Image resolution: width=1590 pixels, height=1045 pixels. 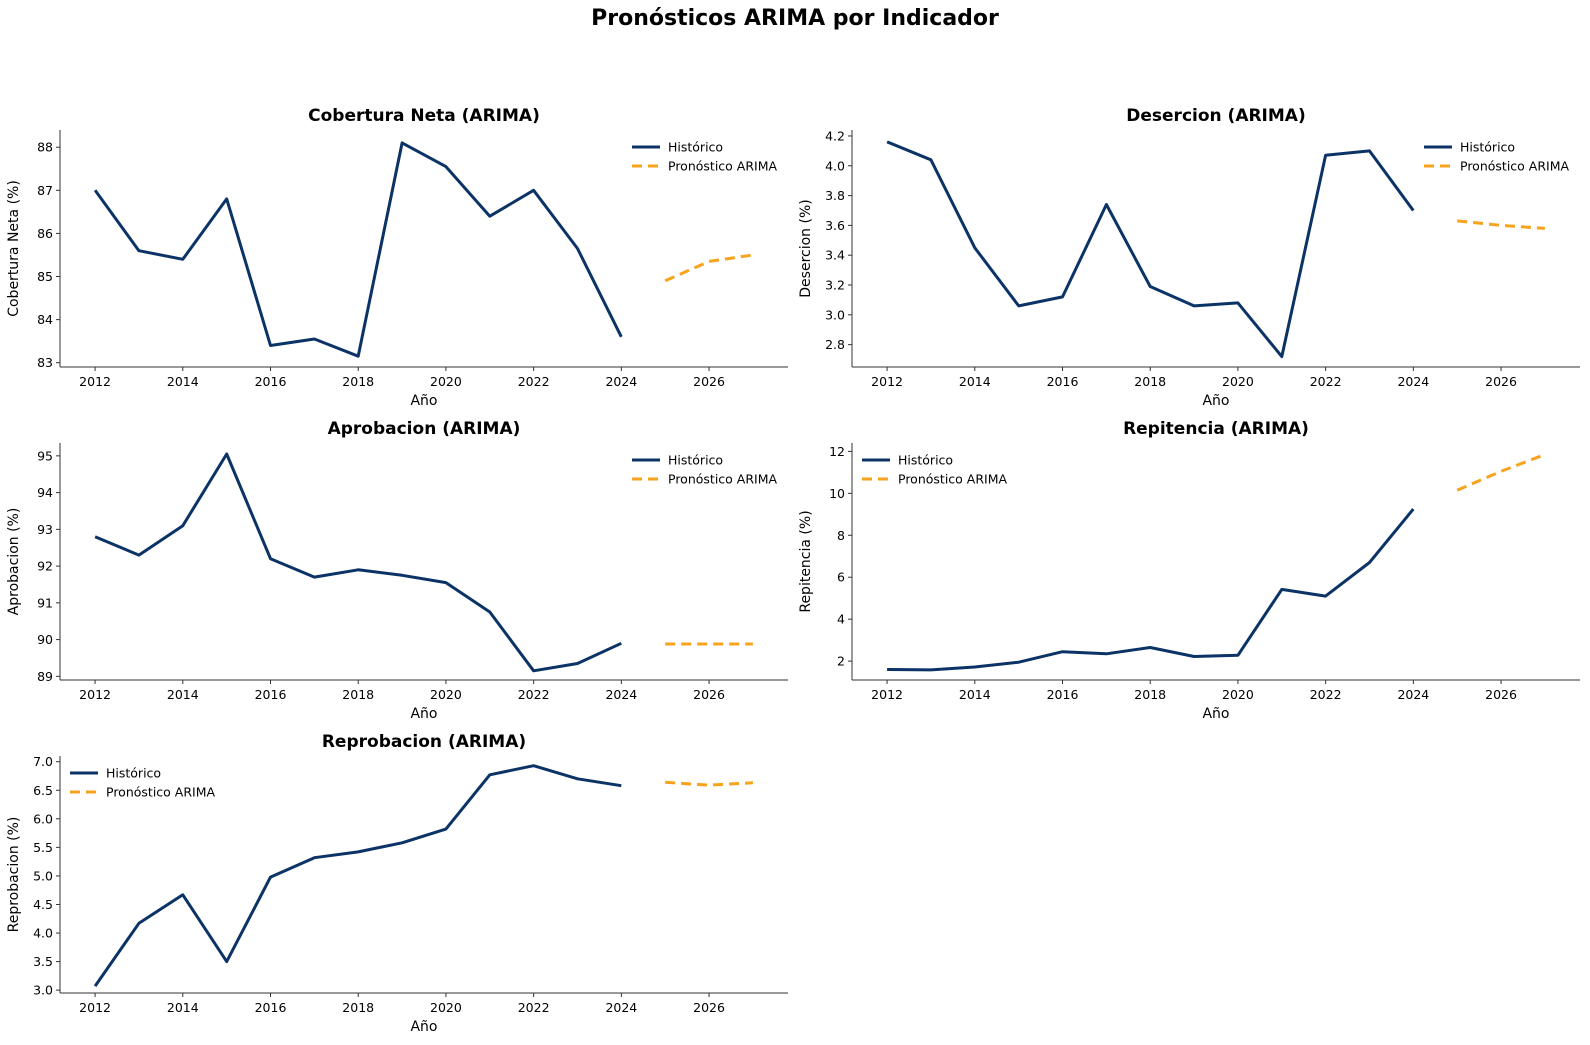 What do you see at coordinates (43, 790) in the screenshot?
I see `y-tick-label: 6.5` at bounding box center [43, 790].